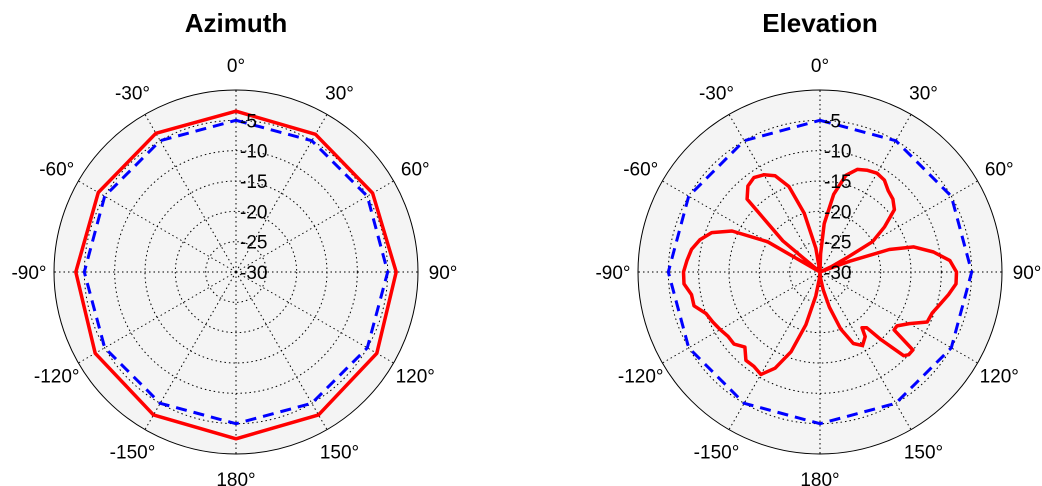 The width and height of the screenshot is (1042, 486). I want to click on chart-title: Azimuth, so click(236, 23).